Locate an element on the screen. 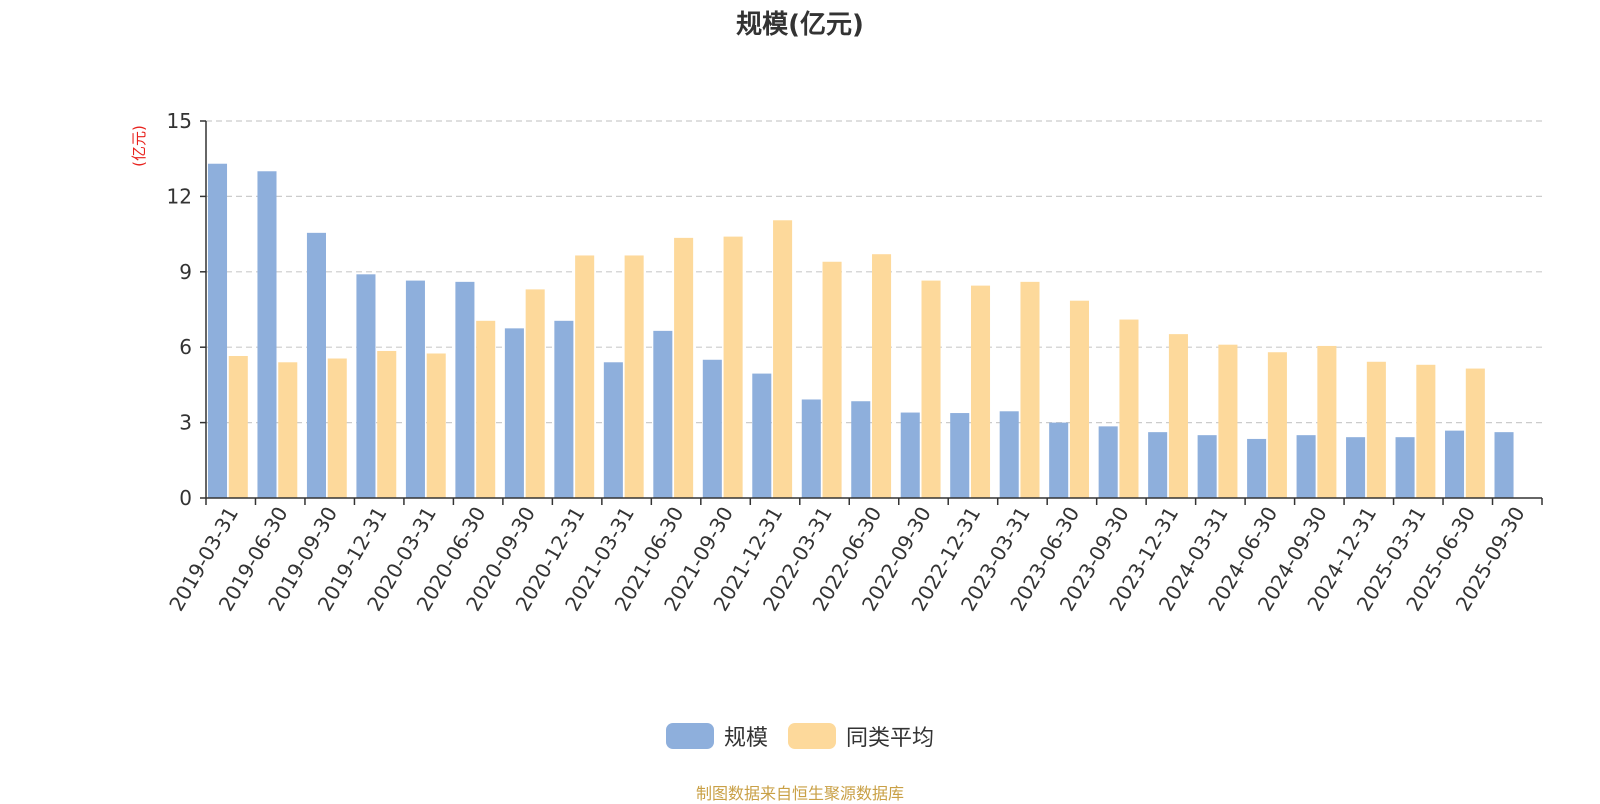  y-tick-label: 12 is located at coordinates (179, 196).